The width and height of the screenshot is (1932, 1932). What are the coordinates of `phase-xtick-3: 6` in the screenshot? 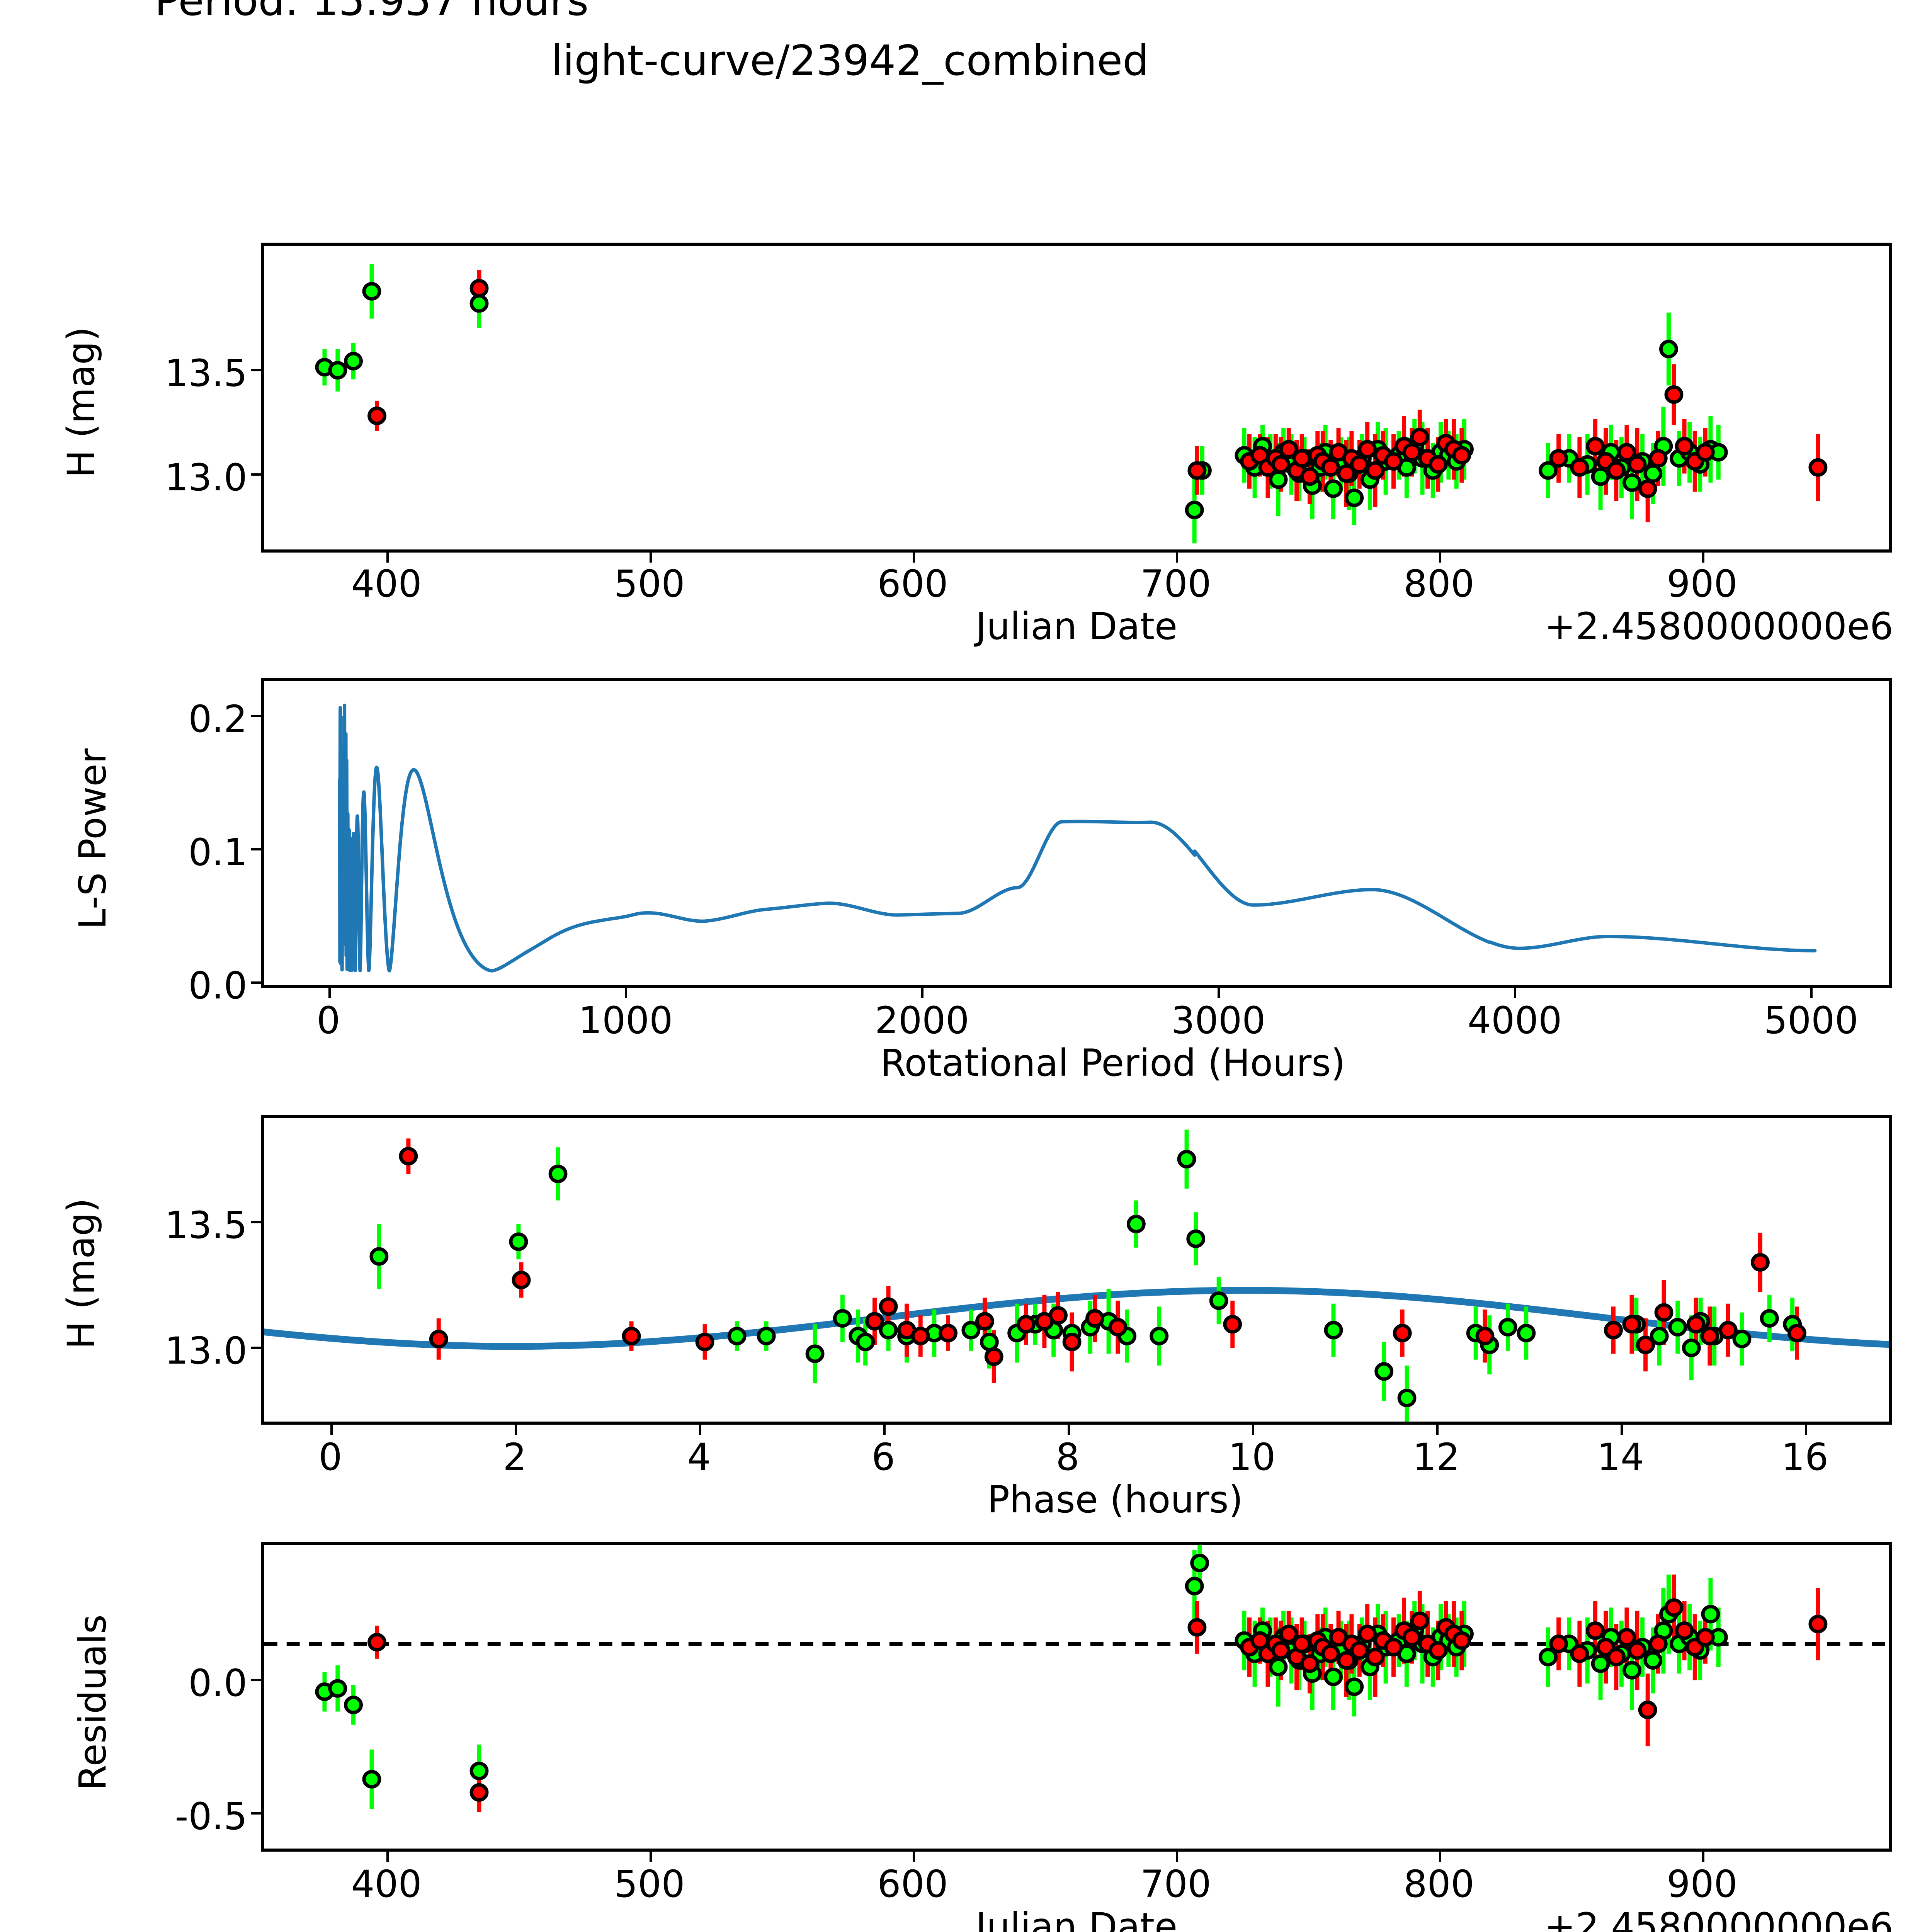 It's located at (883, 1457).